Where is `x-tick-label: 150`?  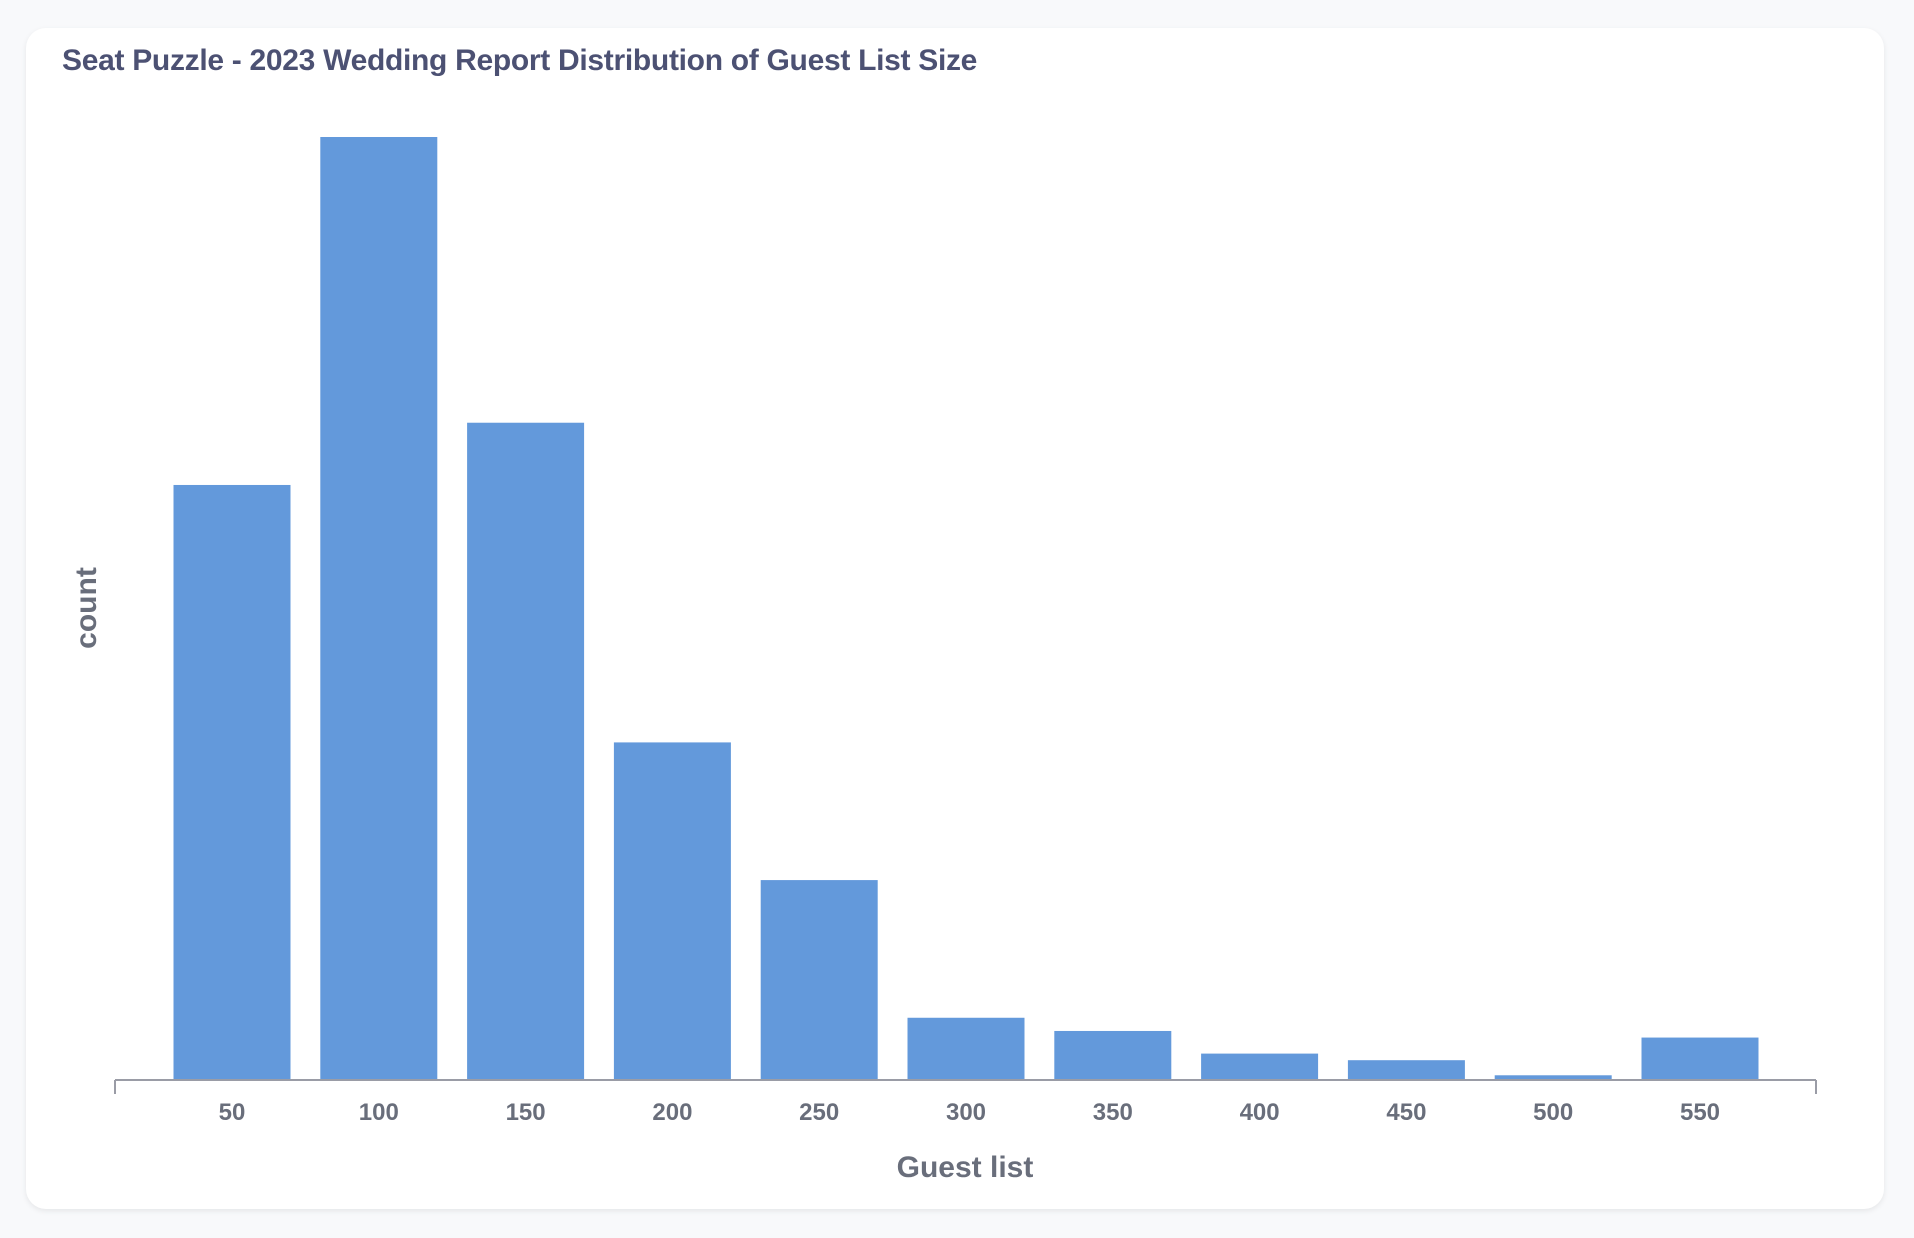 x-tick-label: 150 is located at coordinates (526, 1112).